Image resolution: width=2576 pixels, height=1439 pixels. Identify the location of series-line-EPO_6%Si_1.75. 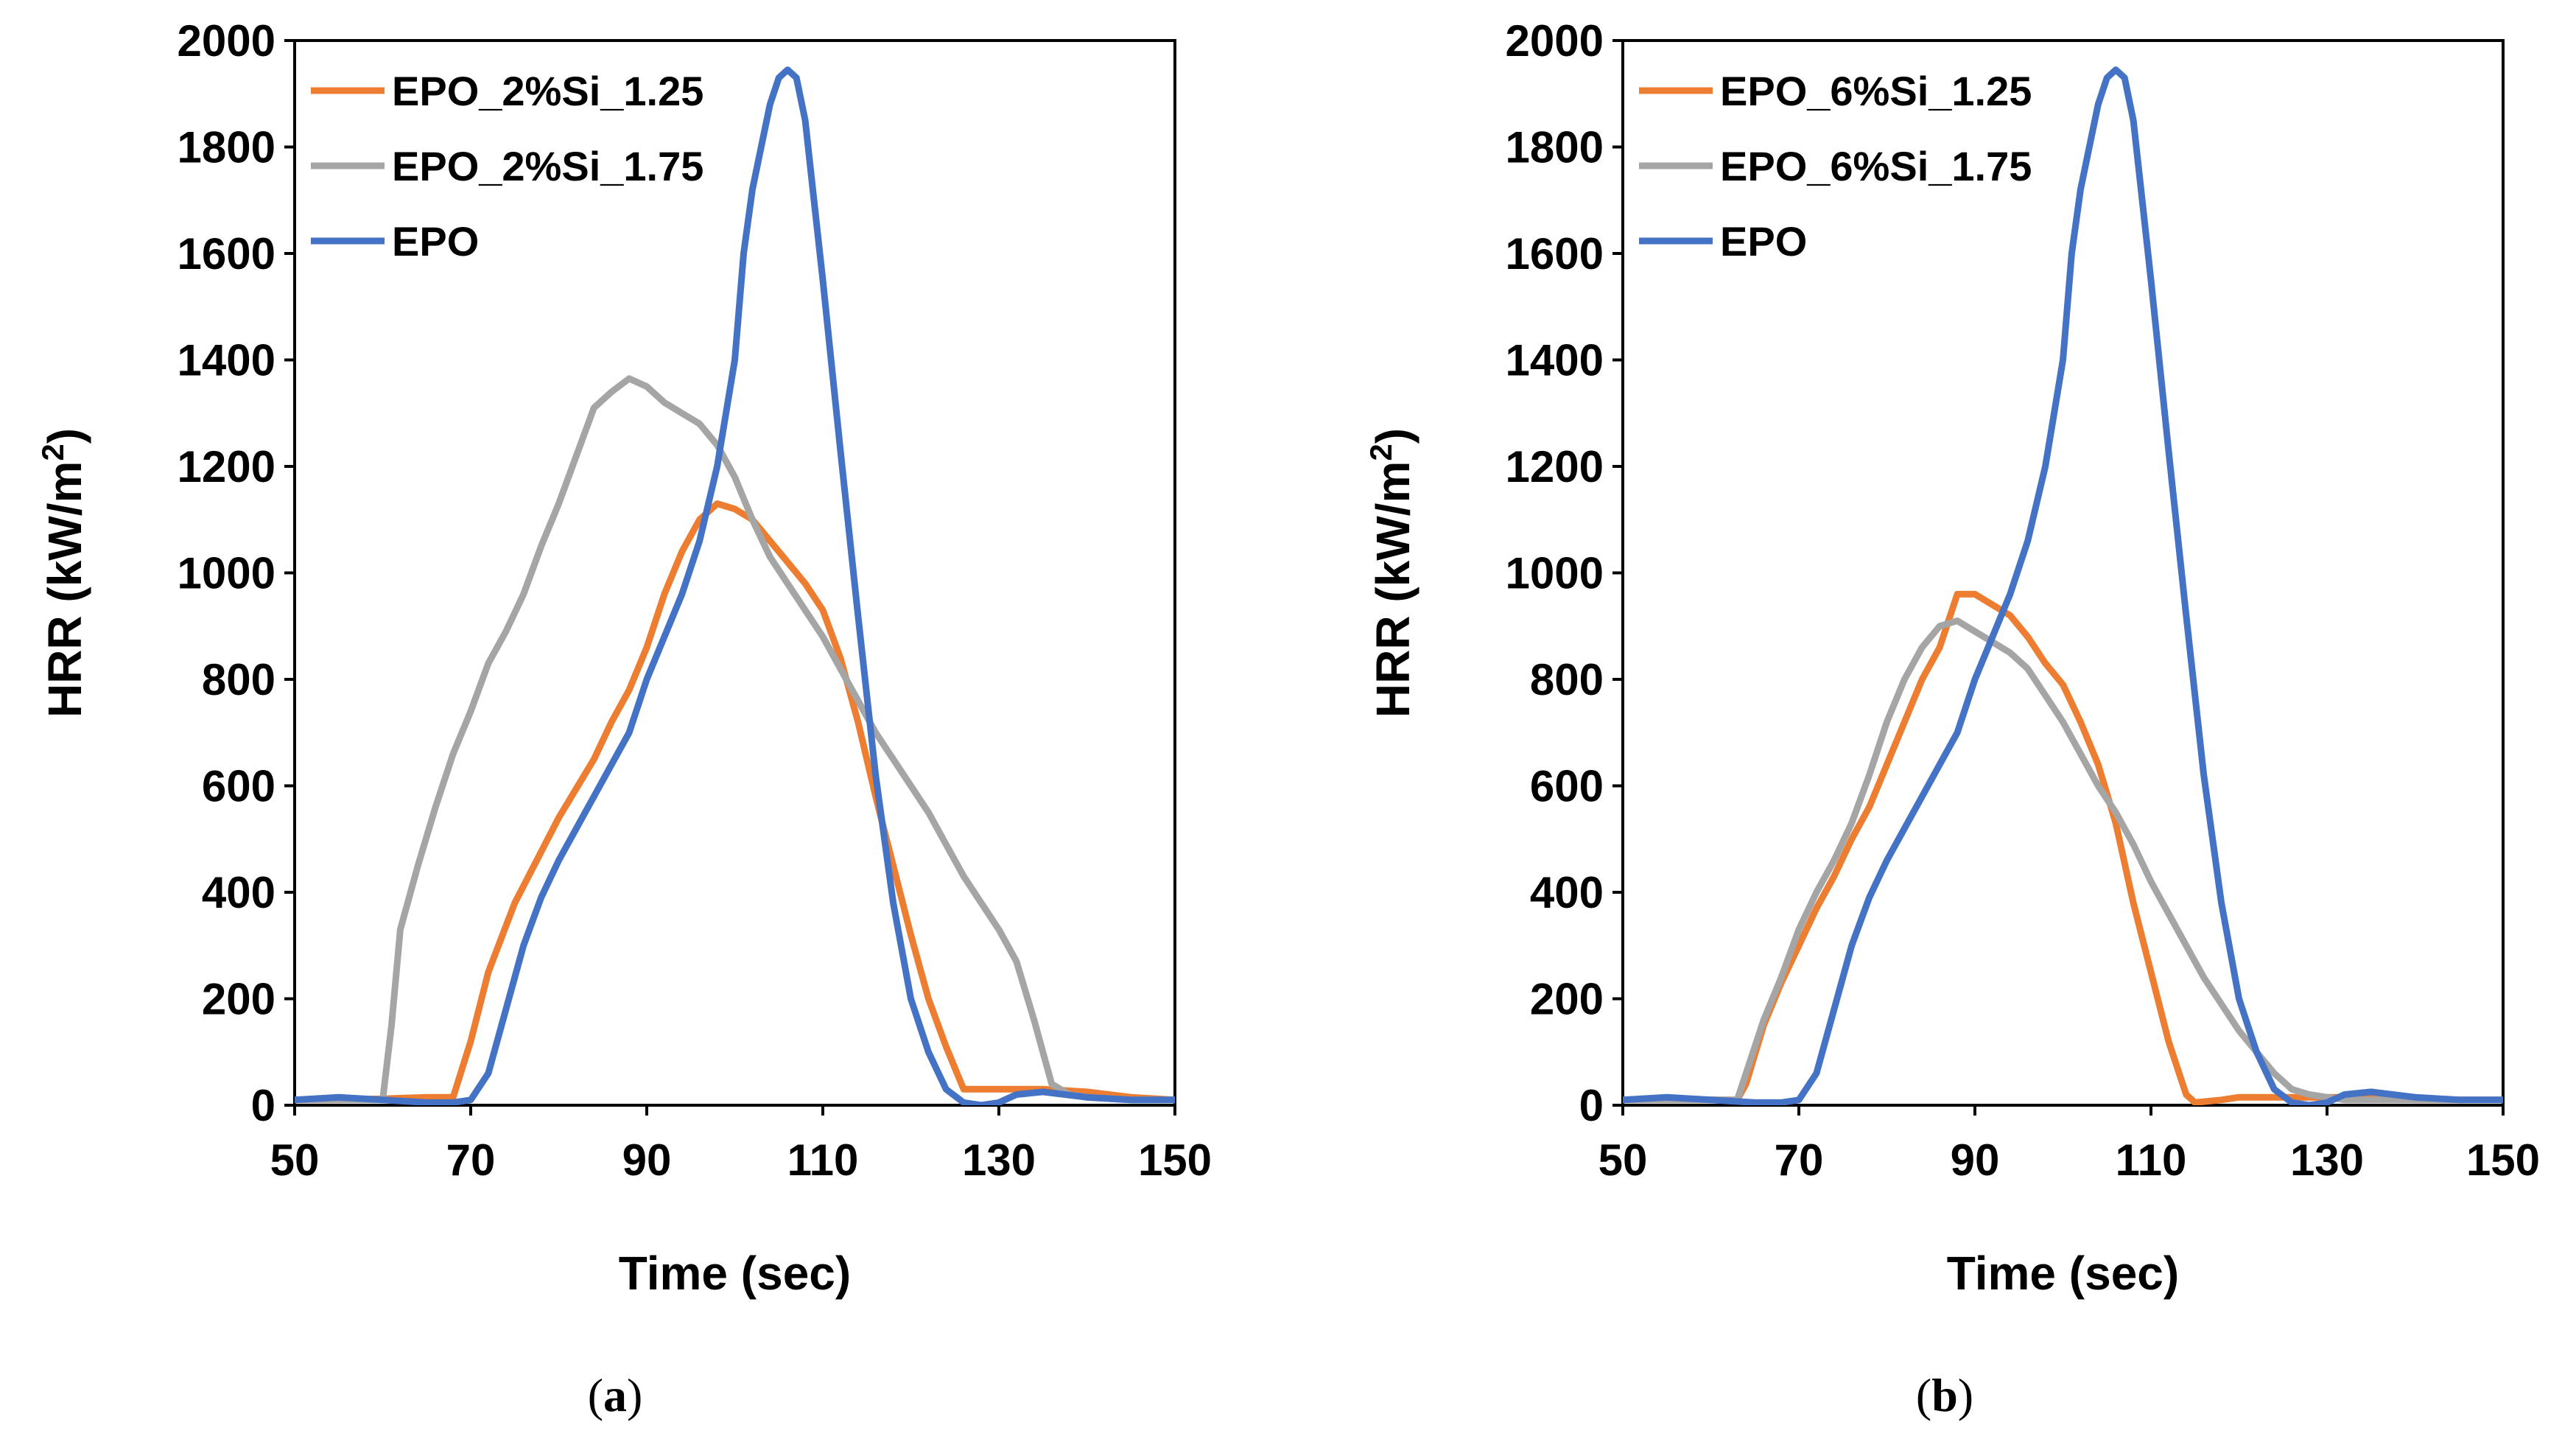
(2063, 860).